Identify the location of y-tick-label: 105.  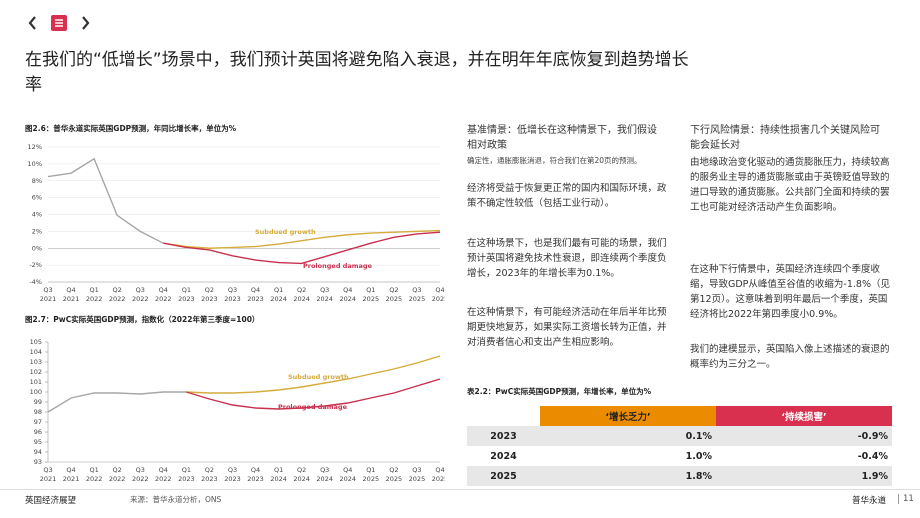
(36, 342).